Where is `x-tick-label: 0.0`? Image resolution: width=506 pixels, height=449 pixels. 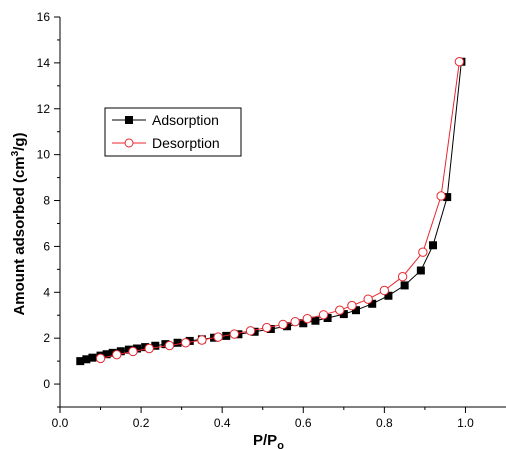
x-tick-label: 0.0 is located at coordinates (60, 423).